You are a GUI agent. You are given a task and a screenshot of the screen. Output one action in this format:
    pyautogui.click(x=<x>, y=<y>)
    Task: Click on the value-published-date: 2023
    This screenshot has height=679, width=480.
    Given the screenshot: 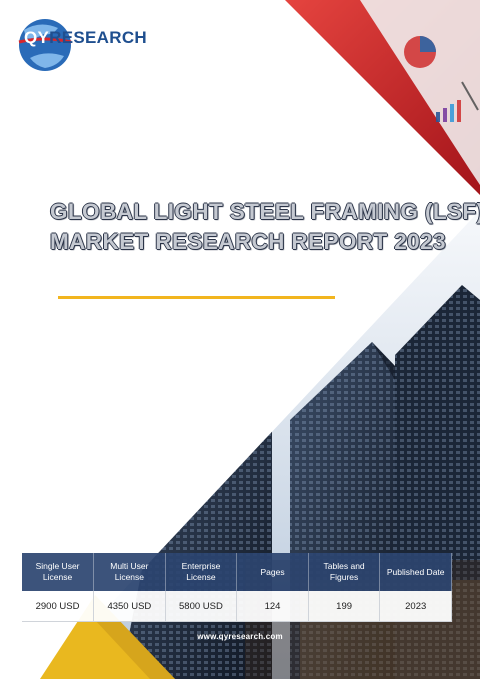 What is the action you would take?
    pyautogui.click(x=415, y=606)
    